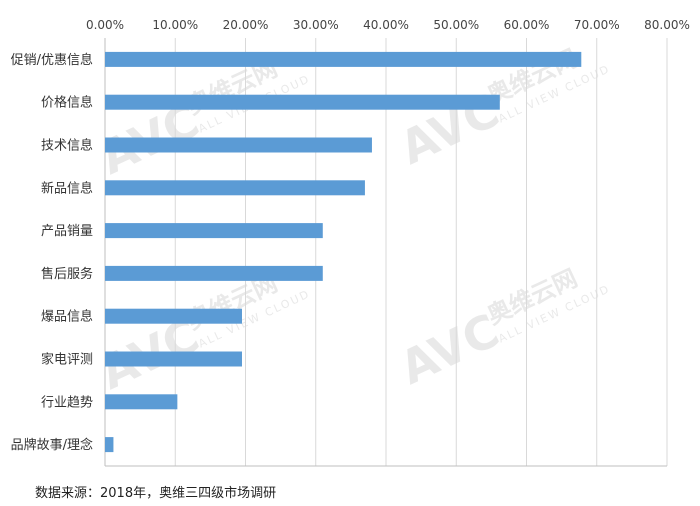 This screenshot has height=506, width=700. Describe the element at coordinates (67, 274) in the screenshot. I see `category-label: 售后服务` at that location.